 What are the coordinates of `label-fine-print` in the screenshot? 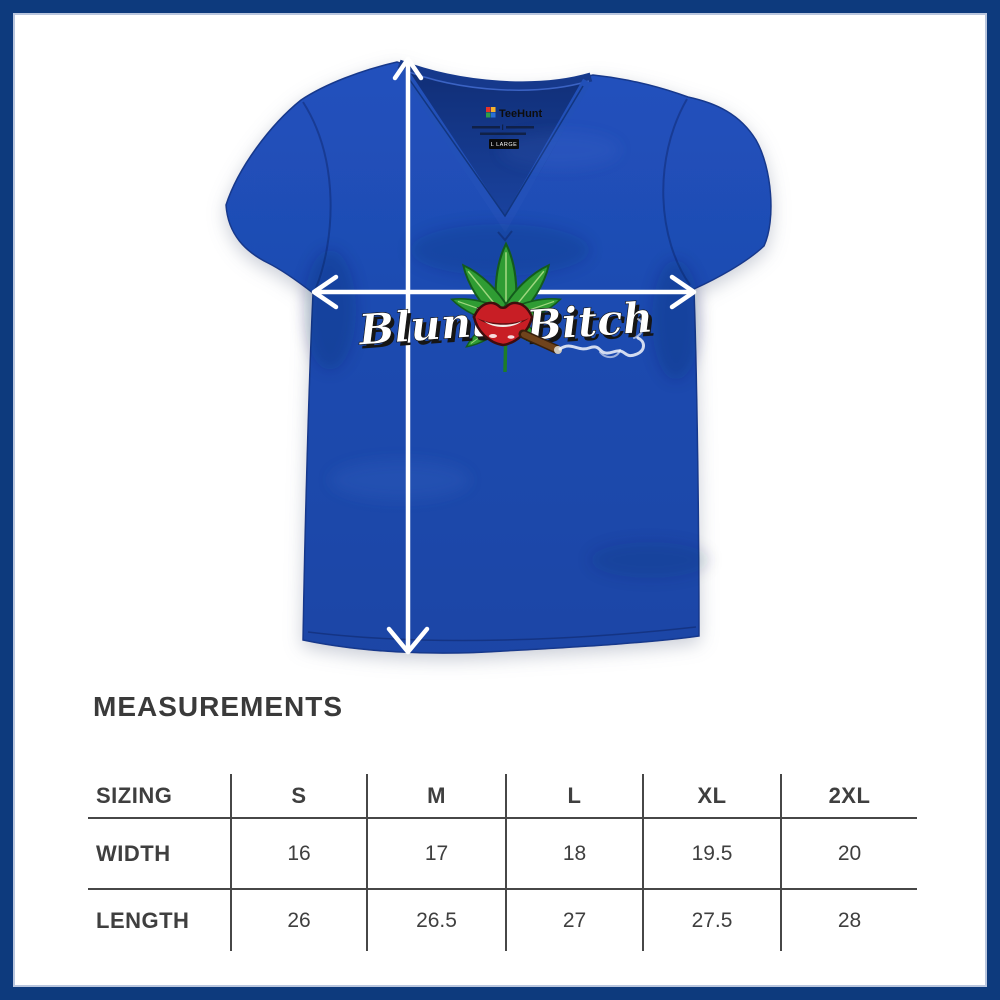 It's located at (503, 129).